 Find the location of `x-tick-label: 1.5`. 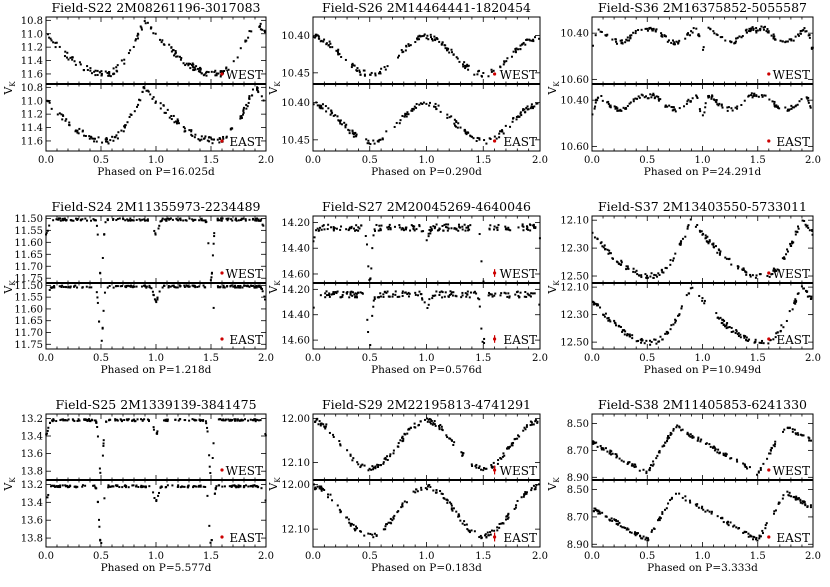

x-tick-label: 1.5 is located at coordinates (211, 358).